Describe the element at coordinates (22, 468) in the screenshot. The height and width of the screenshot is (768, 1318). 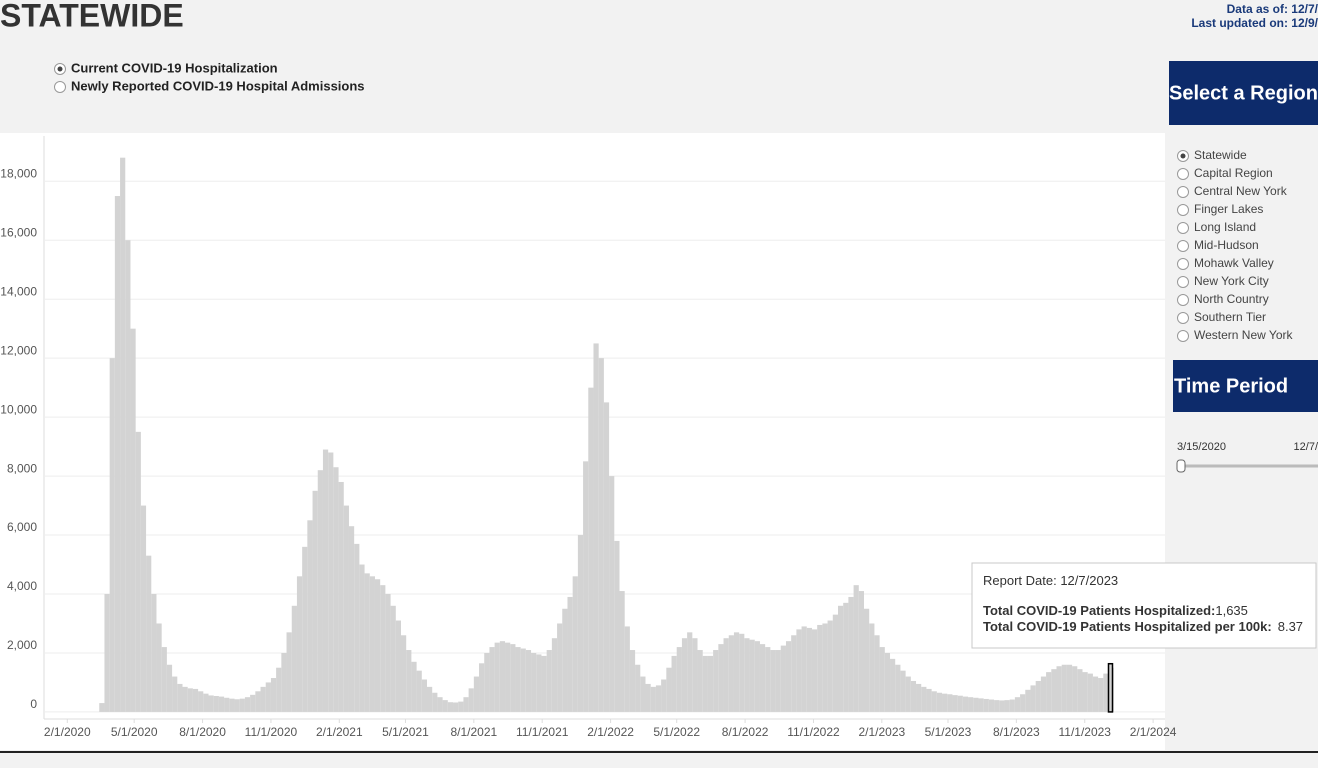
I see `y-tick-label: 8,000` at that location.